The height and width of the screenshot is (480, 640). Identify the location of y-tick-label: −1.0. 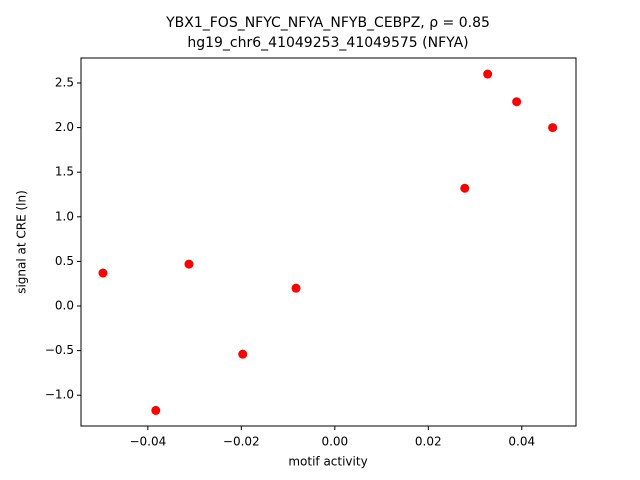
(59, 395).